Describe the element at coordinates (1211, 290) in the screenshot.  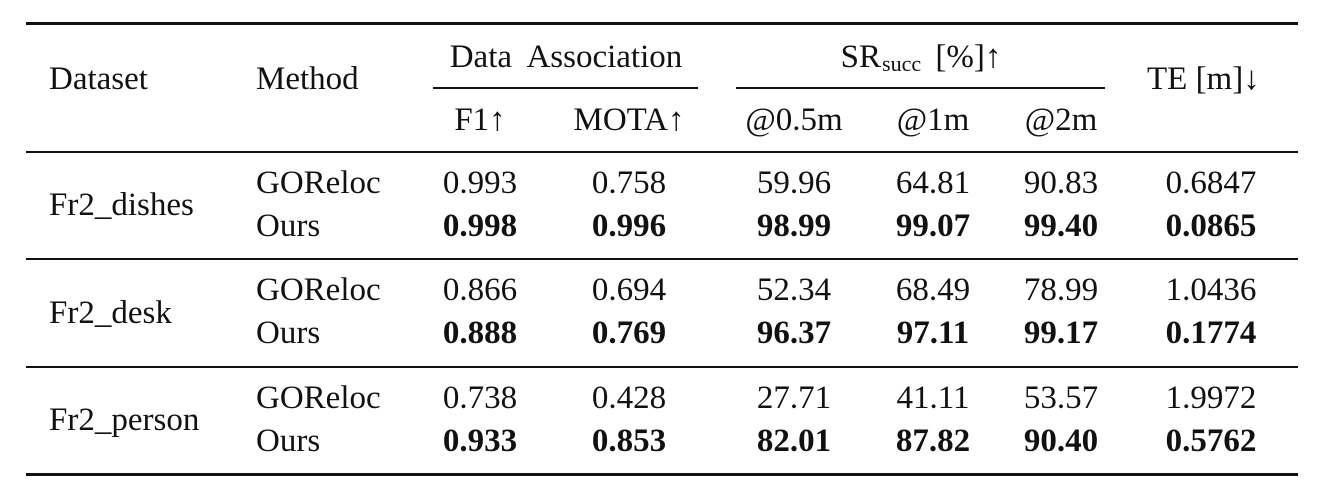
I see `cell-te: 1.0436` at that location.